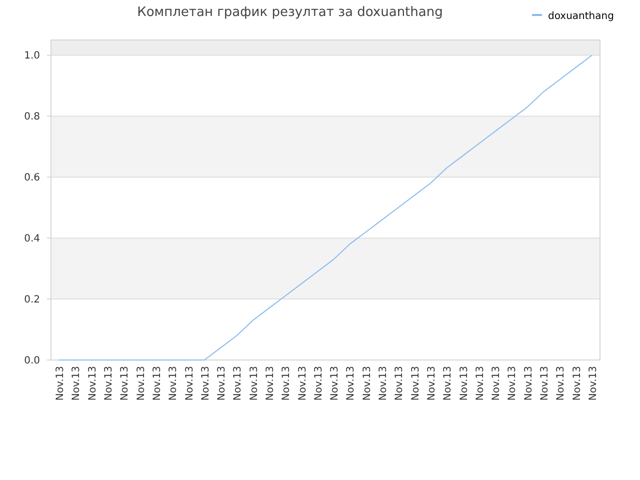  Describe the element at coordinates (32, 117) in the screenshot. I see `y-tick-label: 0.8` at that location.